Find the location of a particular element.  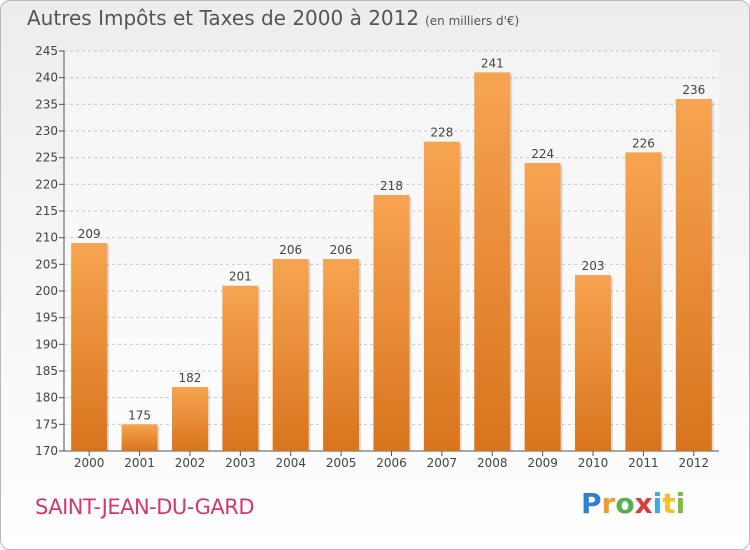

x-tick-label: 2009 is located at coordinates (542, 463).